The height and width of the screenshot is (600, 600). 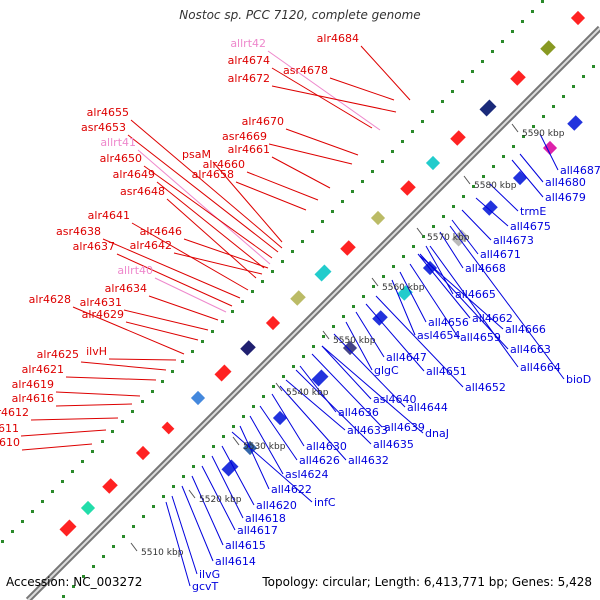 What do you see at coordinates (322, 142) in the screenshot?
I see `leader-alr4670` at bounding box center [322, 142].